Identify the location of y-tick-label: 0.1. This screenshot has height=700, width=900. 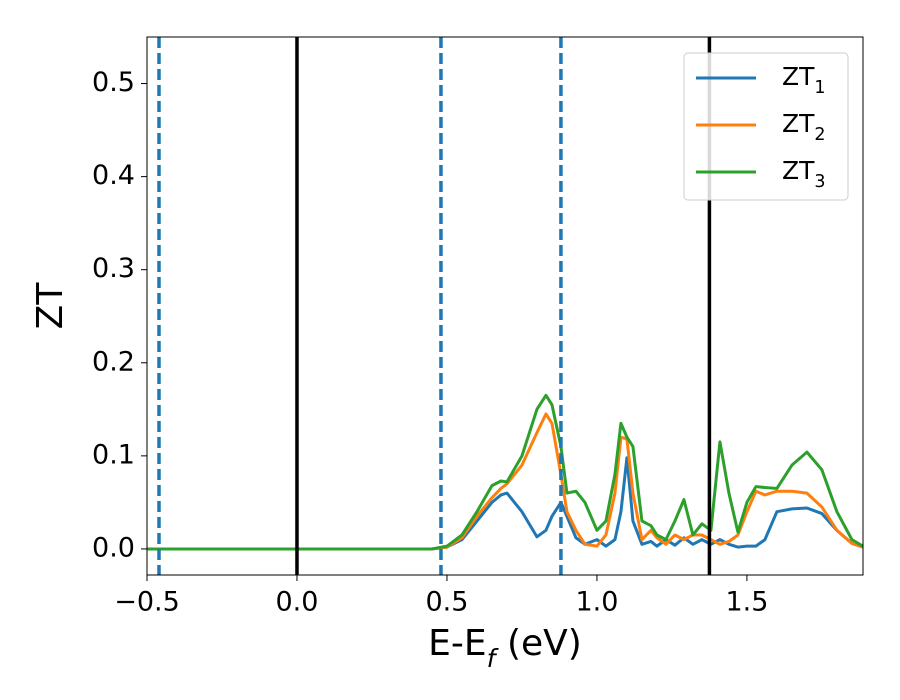
(113, 454).